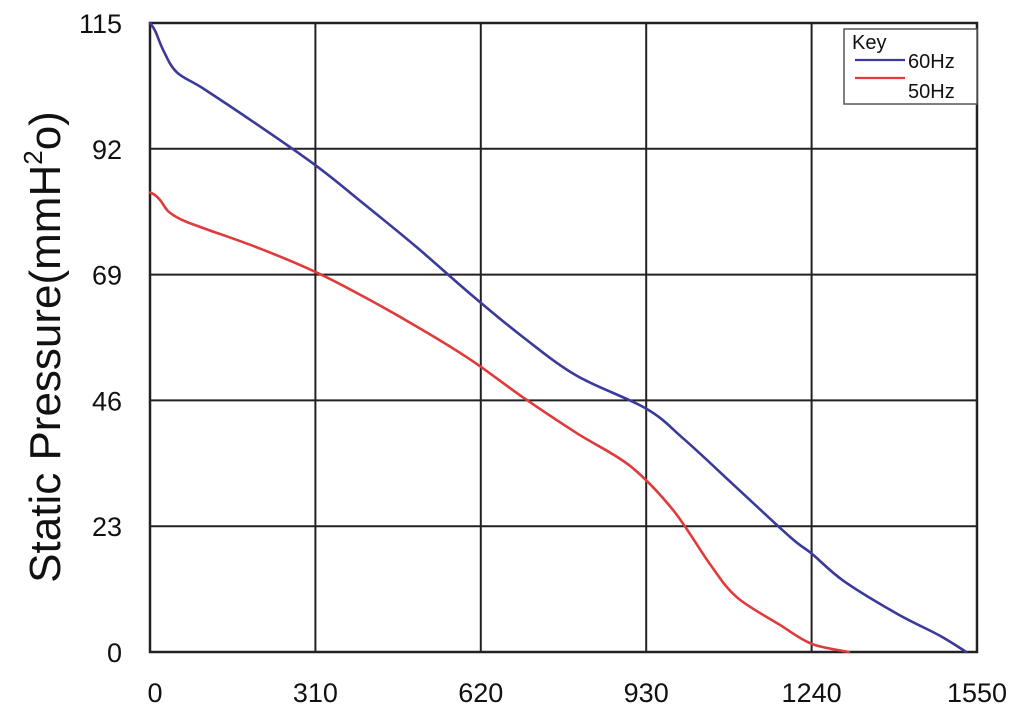  I want to click on legend-label-50hz: 50Hz, so click(931, 92).